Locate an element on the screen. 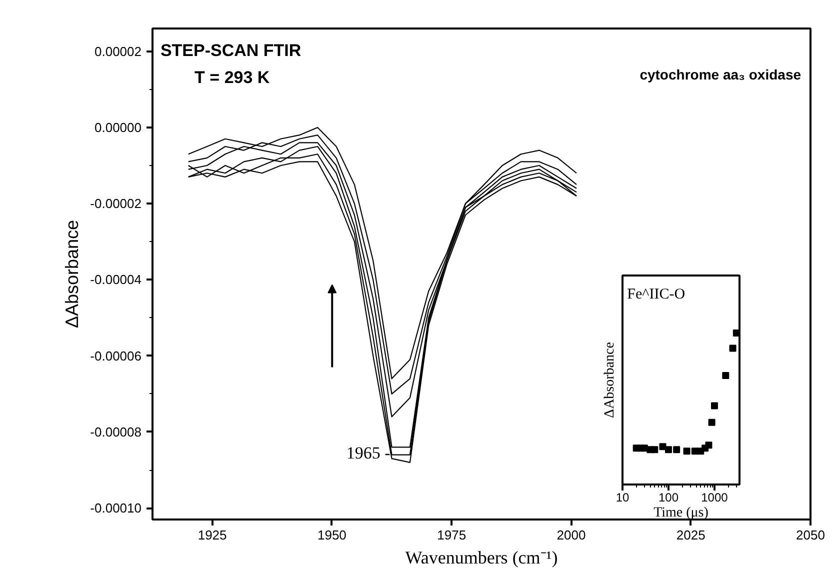  x-tick-label: 2050 is located at coordinates (810, 535).